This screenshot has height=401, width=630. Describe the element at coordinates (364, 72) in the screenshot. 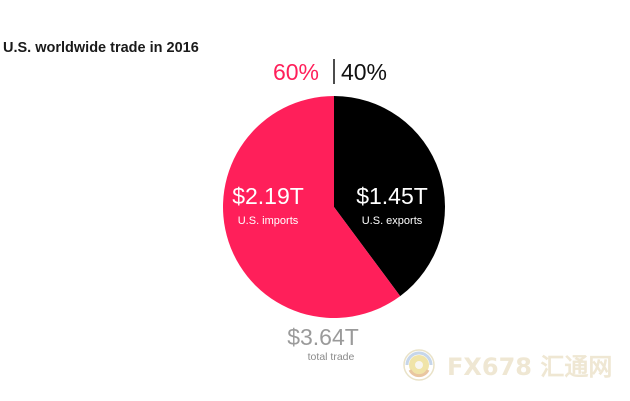

I see `exports-percent-label: 40%` at that location.